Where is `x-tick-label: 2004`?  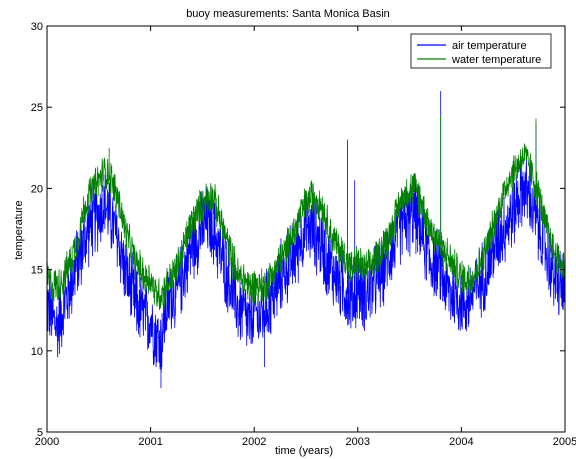 x-tick-label: 2004 is located at coordinates (461, 442).